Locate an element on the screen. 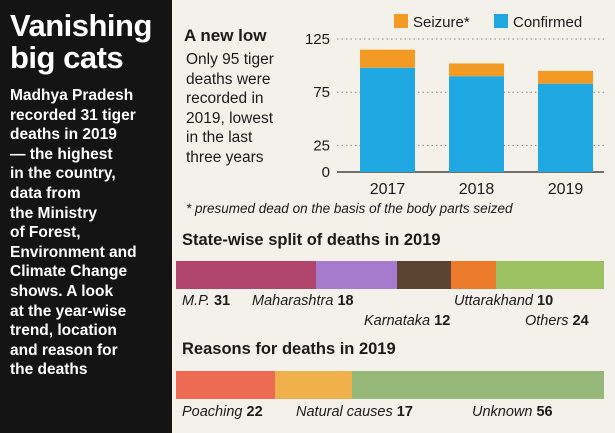 This screenshot has width=615, height=433. intro-line: and reason for is located at coordinates (64, 350).